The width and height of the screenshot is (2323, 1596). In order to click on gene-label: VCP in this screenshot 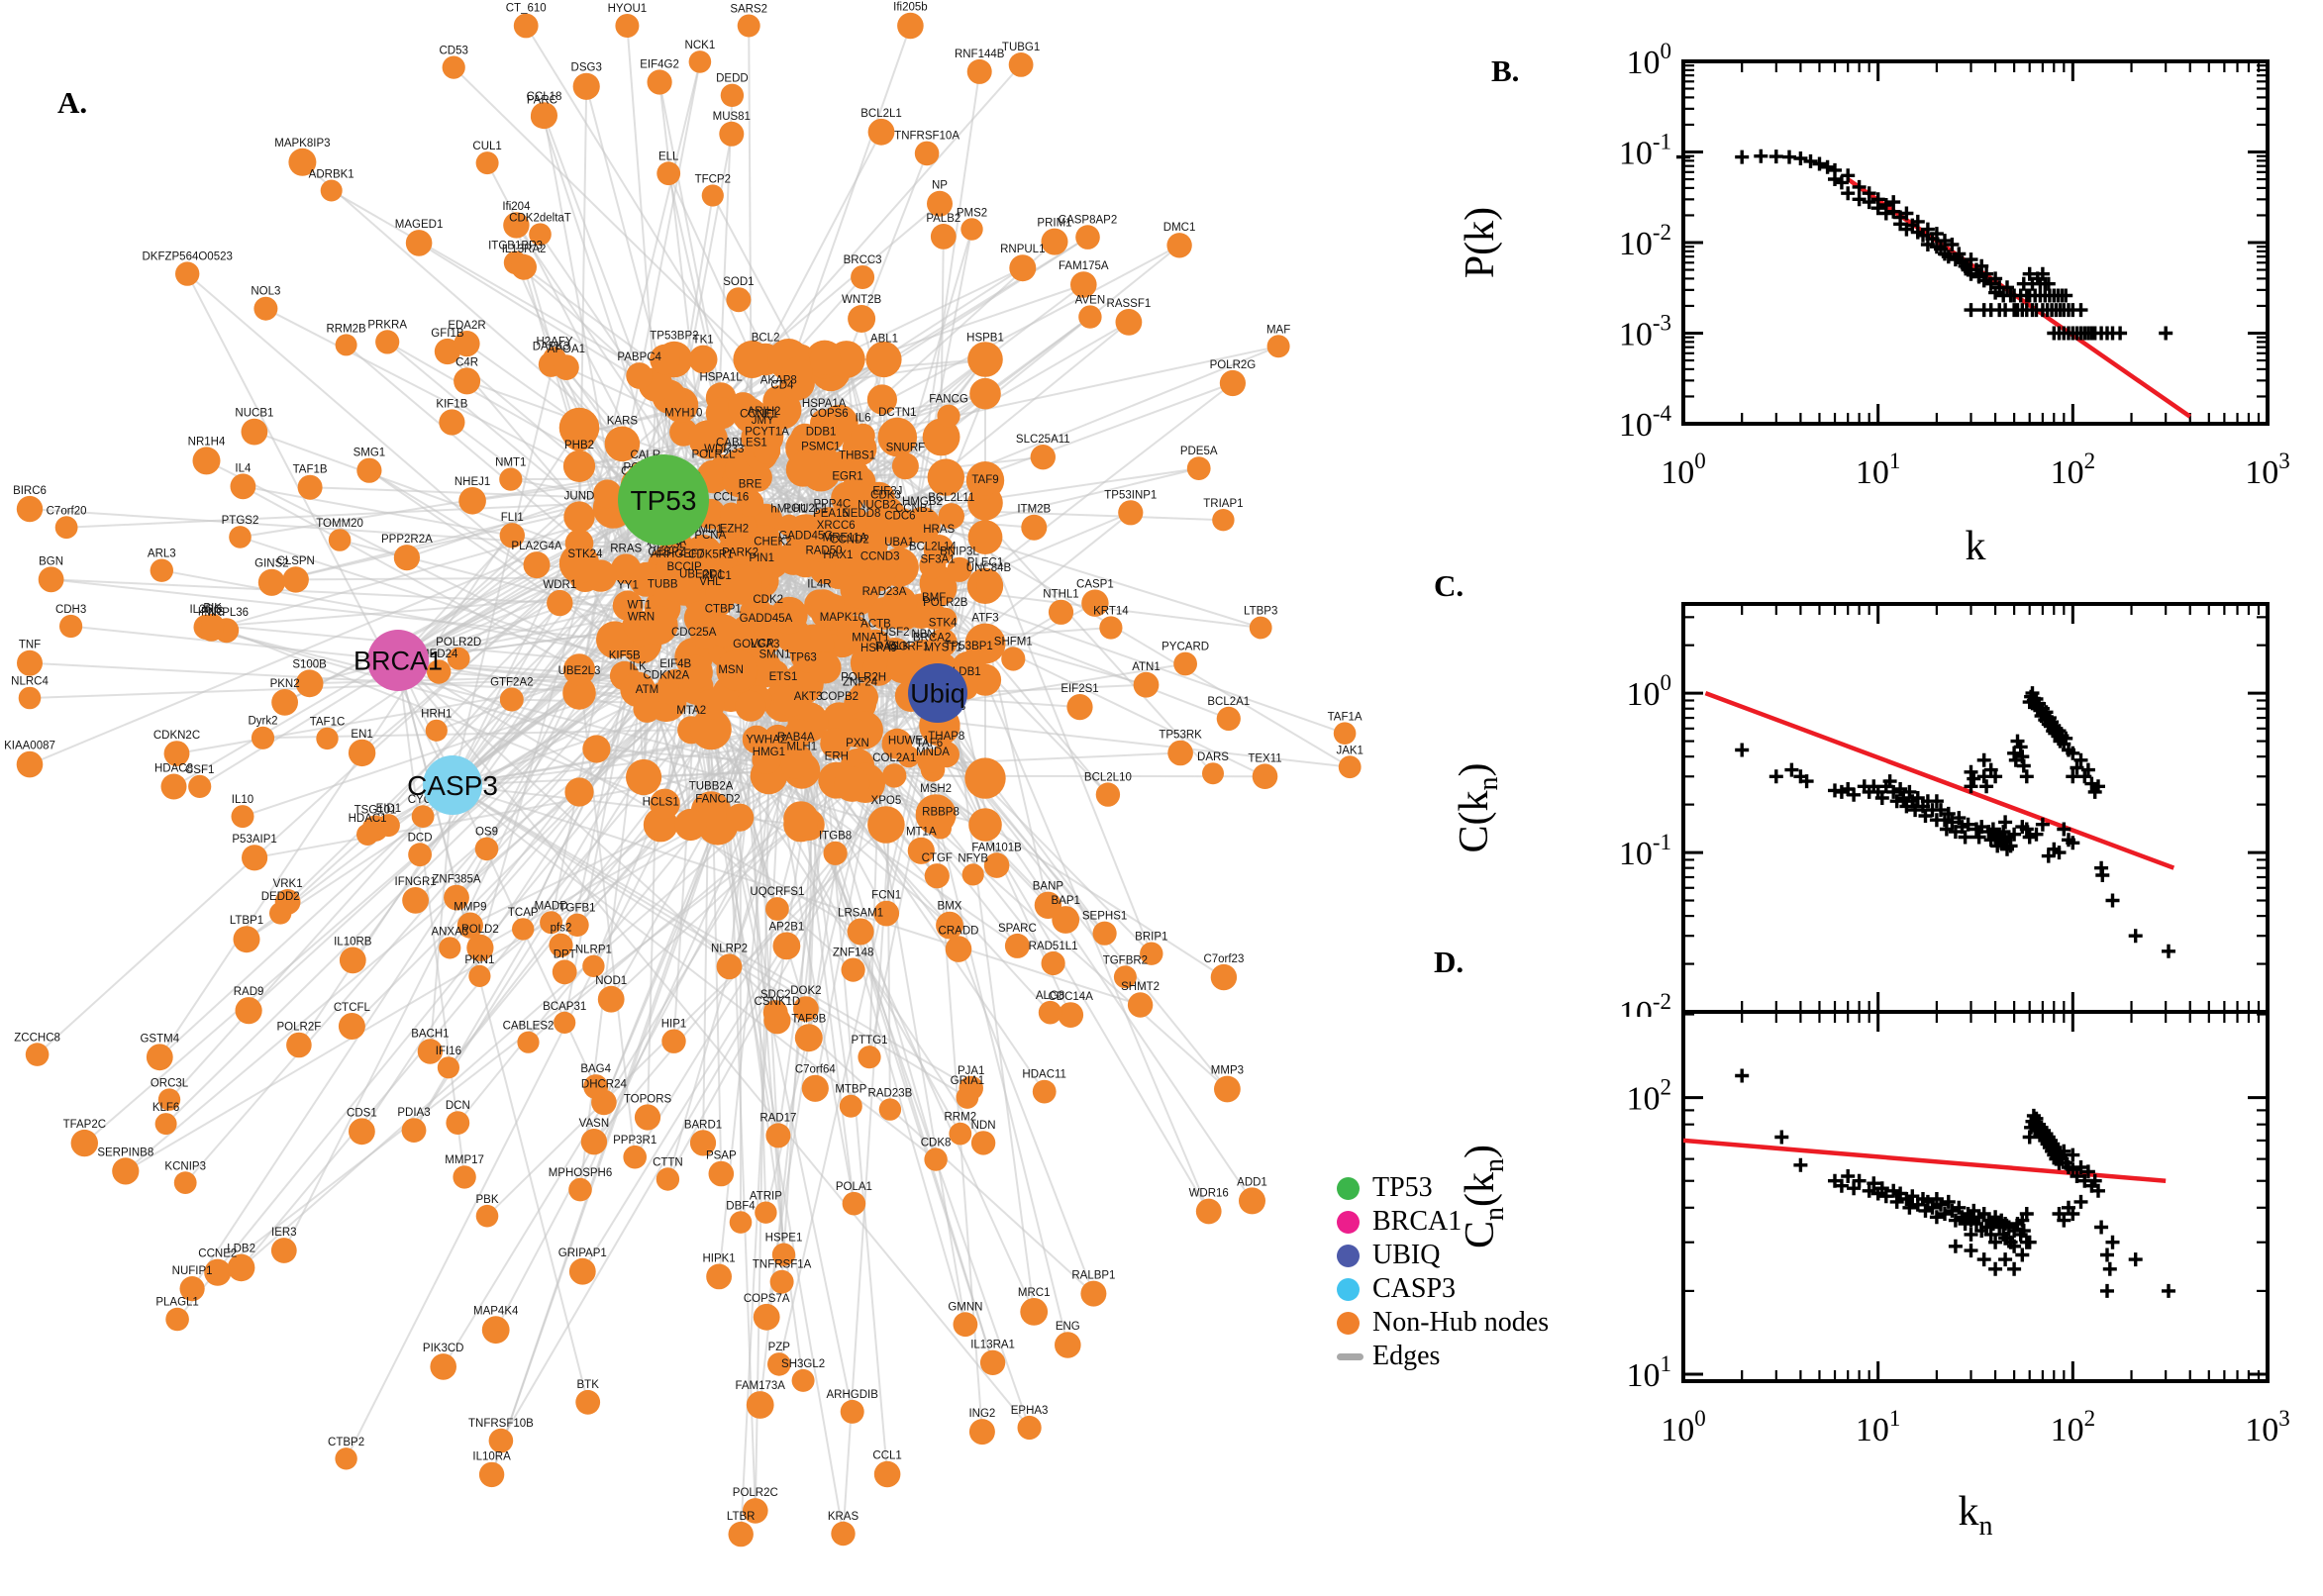, I will do `click(762, 644)`.